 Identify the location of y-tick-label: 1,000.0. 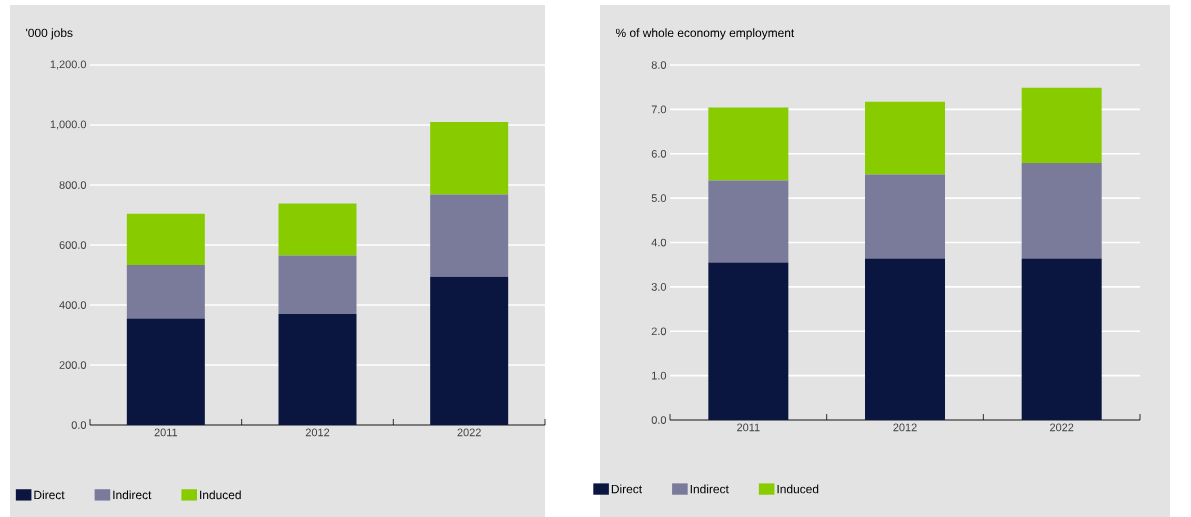
(68, 125).